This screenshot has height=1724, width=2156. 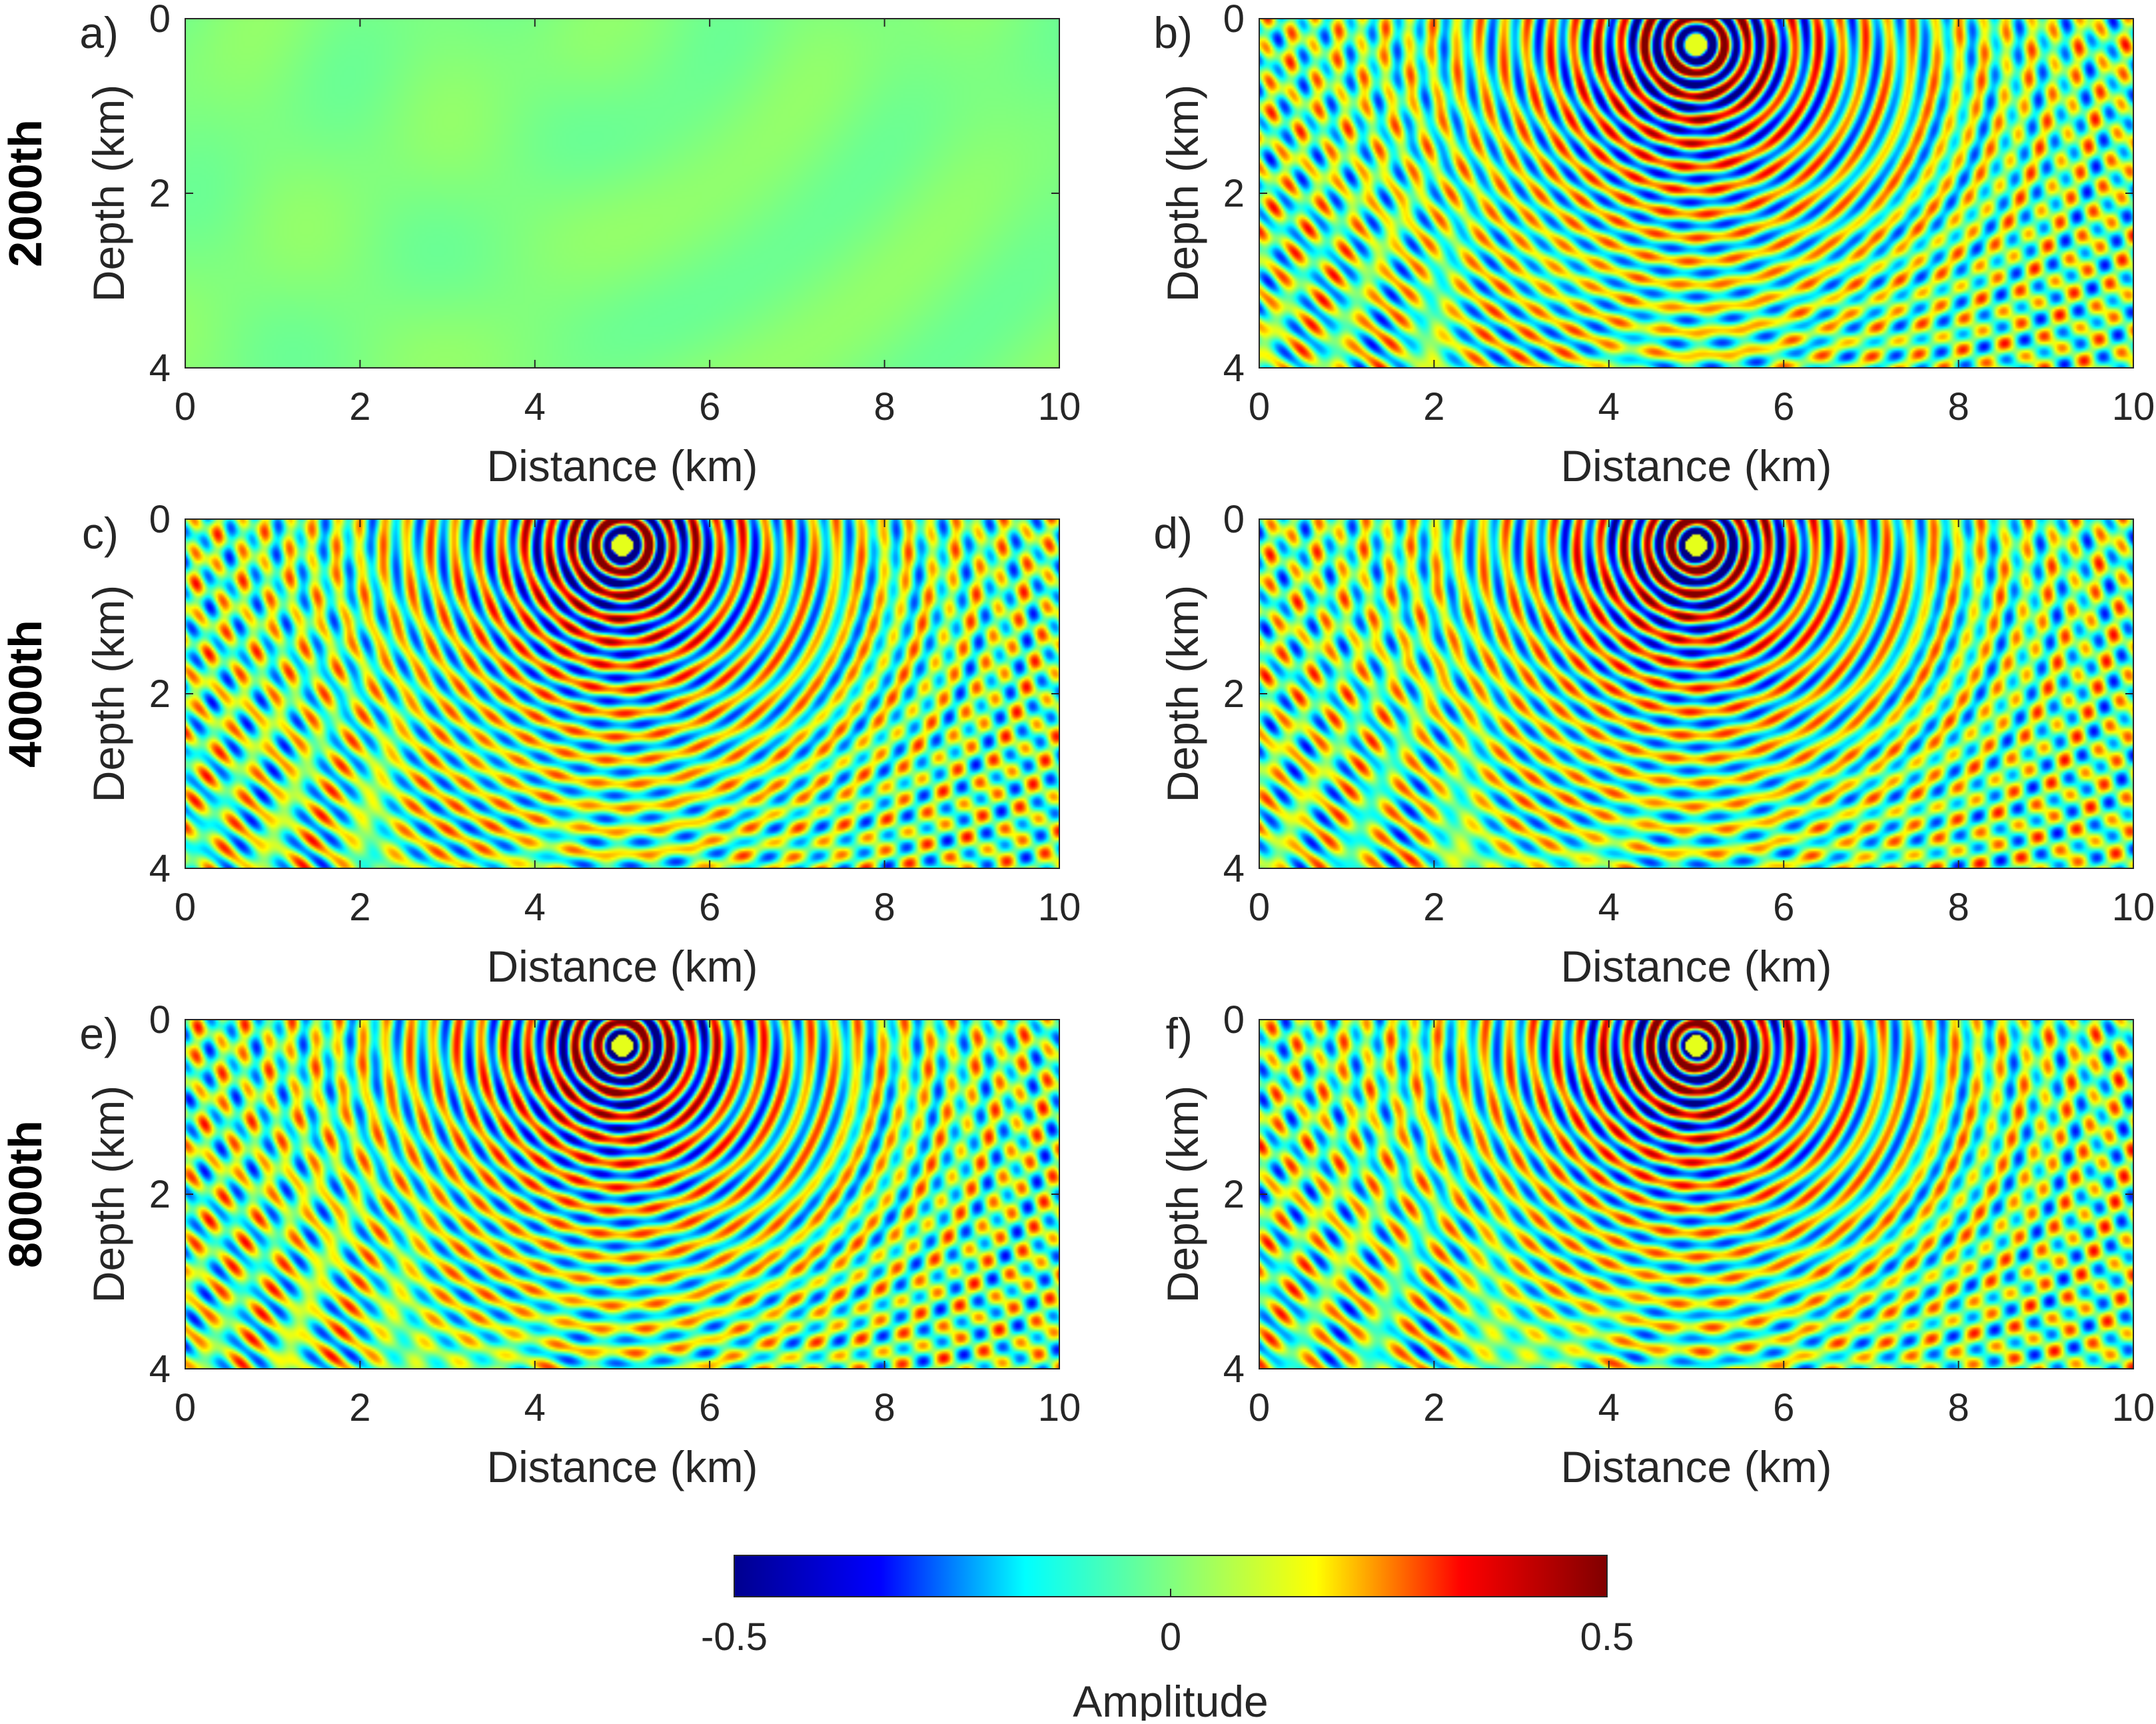 What do you see at coordinates (1173, 533) in the screenshot?
I see `panel-label-d: d)` at bounding box center [1173, 533].